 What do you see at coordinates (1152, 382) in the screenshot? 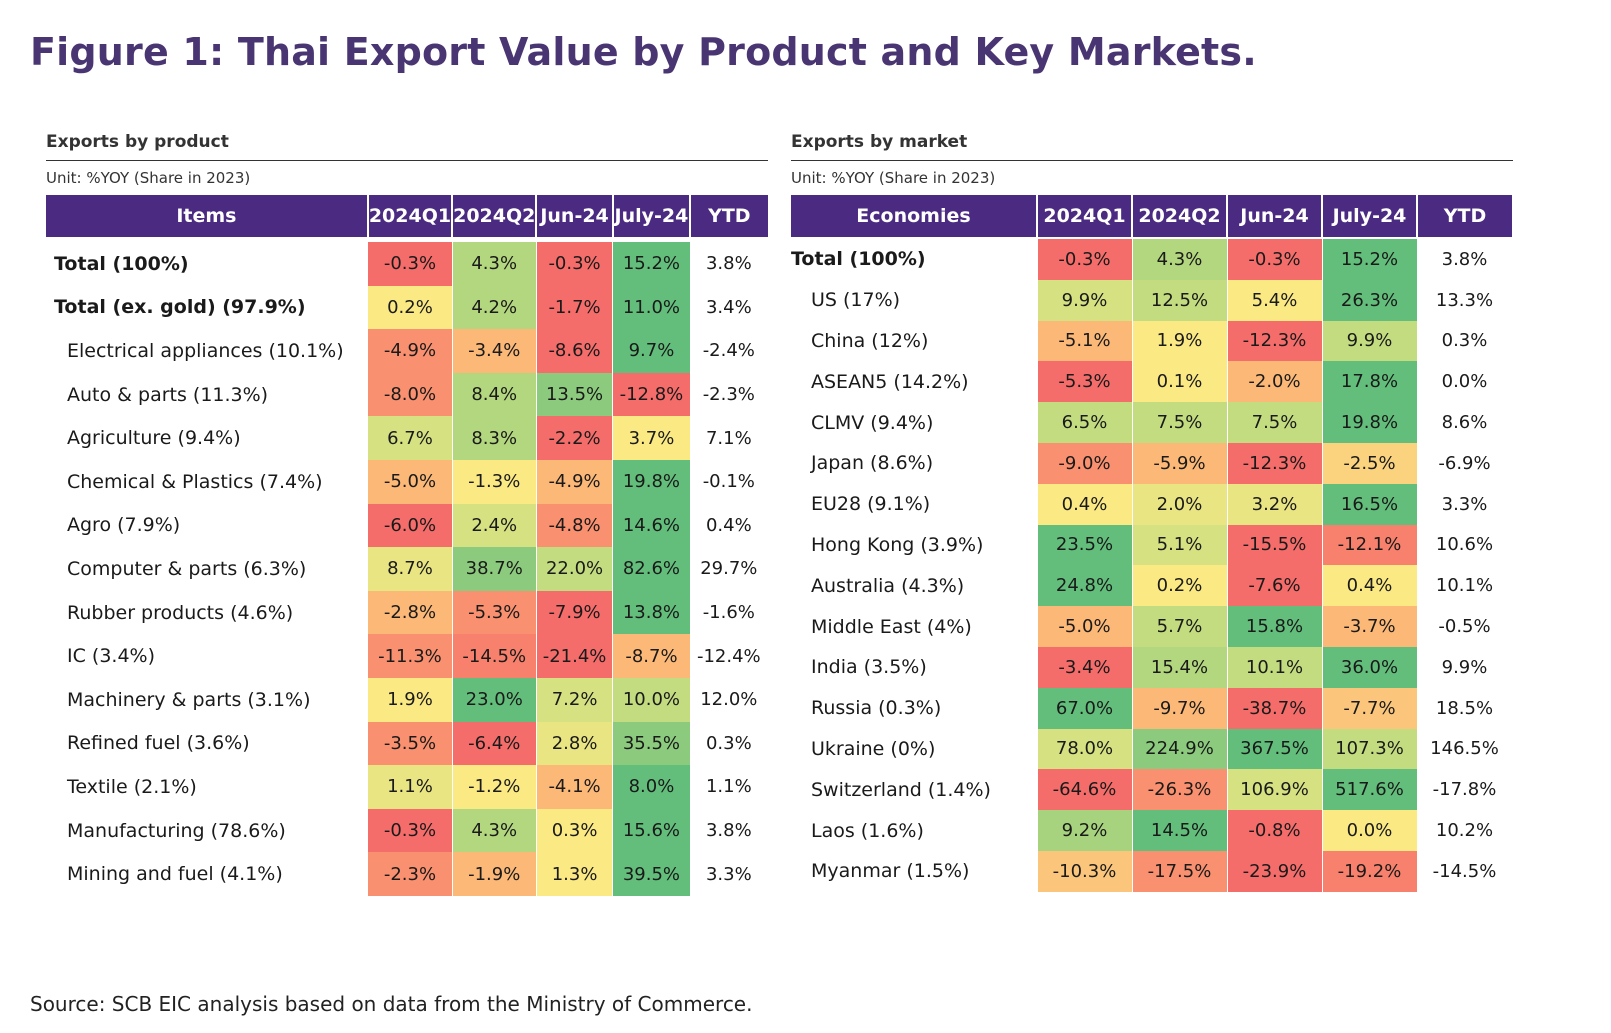
I see `table-row: ASEAN5 (14.2%) -5.3% 0.1% -2.0% 17.8% 0.0%` at bounding box center [1152, 382].